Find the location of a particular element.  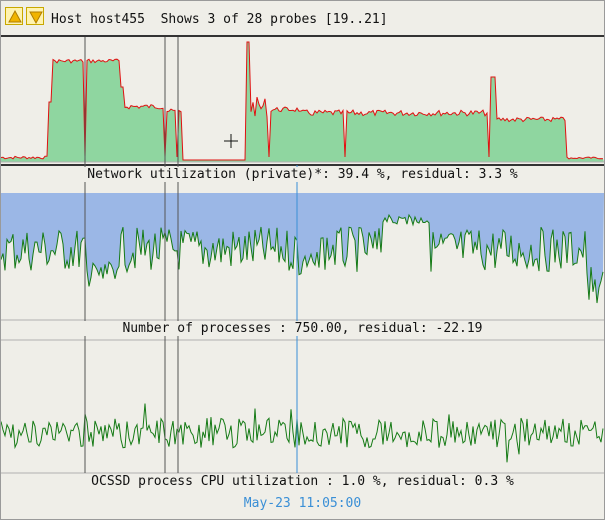

scroll-down-button is located at coordinates (35, 16).